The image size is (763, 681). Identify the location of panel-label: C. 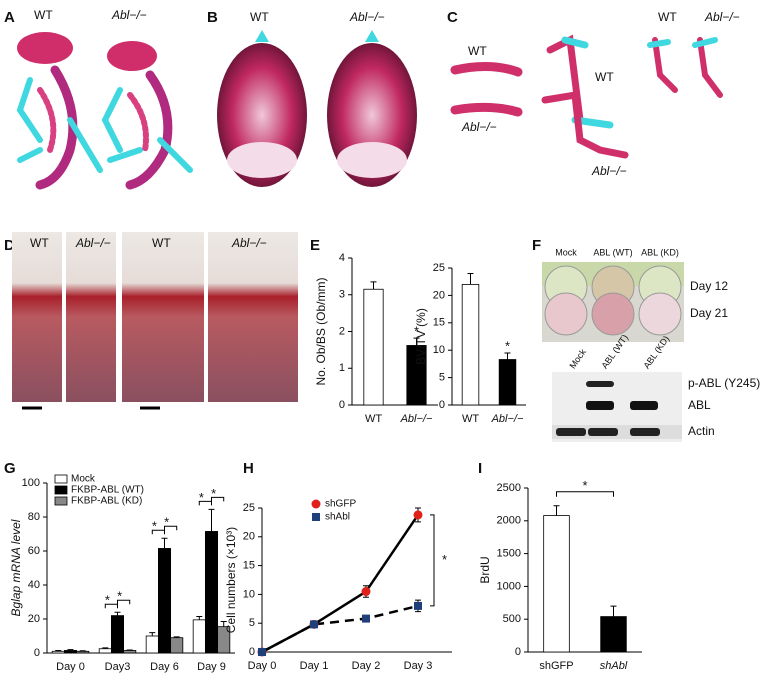
(452, 17).